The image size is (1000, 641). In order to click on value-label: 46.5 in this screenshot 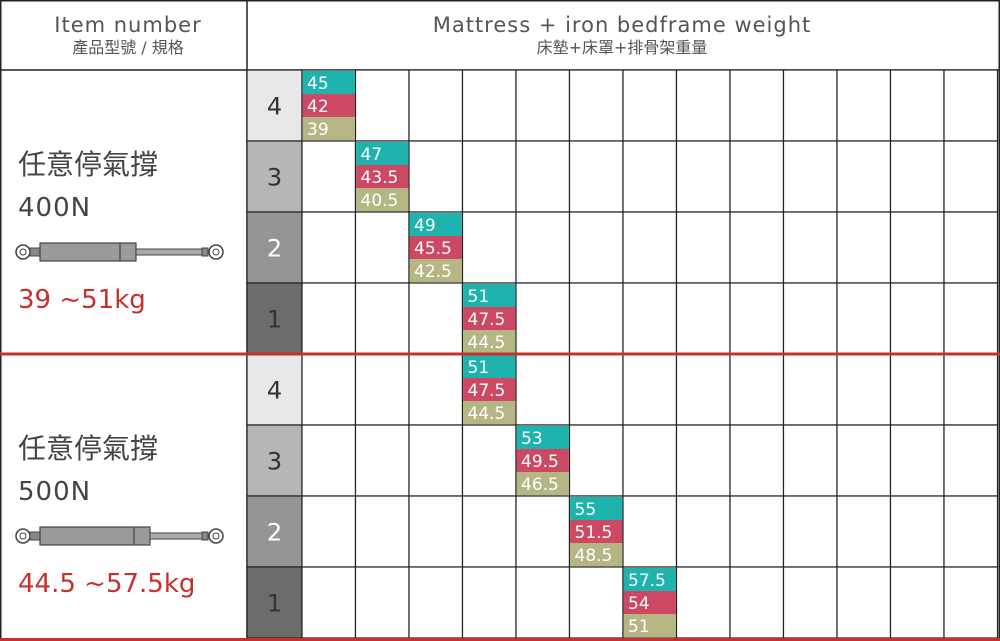, I will do `click(540, 485)`.